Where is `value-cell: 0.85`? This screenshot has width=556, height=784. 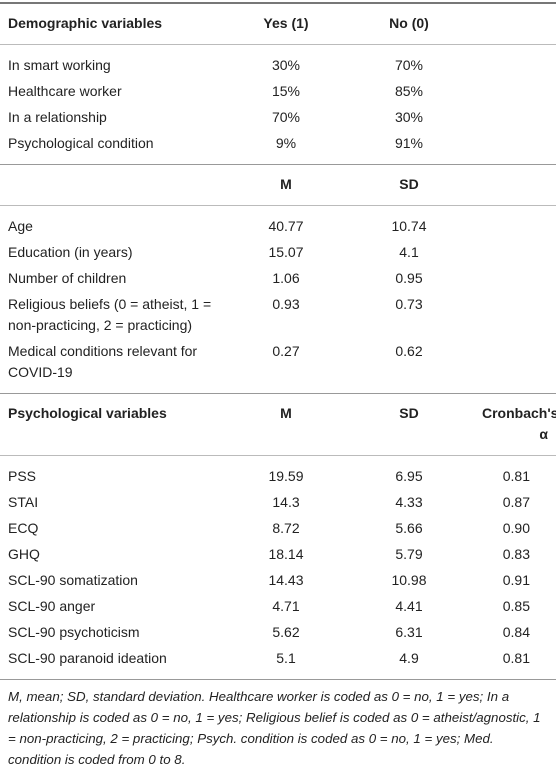 value-cell: 0.85 is located at coordinates (516, 606).